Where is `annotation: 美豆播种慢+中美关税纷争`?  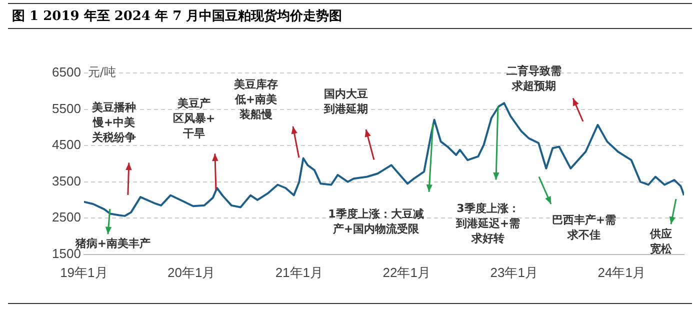 annotation: 美豆播种慢+中美关税纷争 is located at coordinates (113, 122).